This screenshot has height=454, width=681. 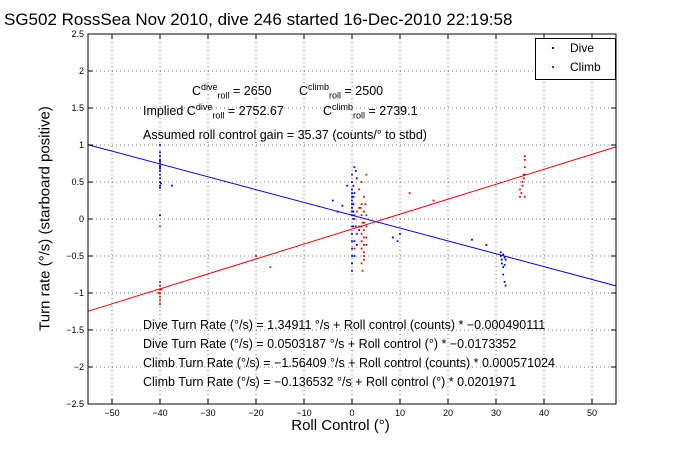 What do you see at coordinates (575, 59) in the screenshot?
I see `legend: Dive Climb` at bounding box center [575, 59].